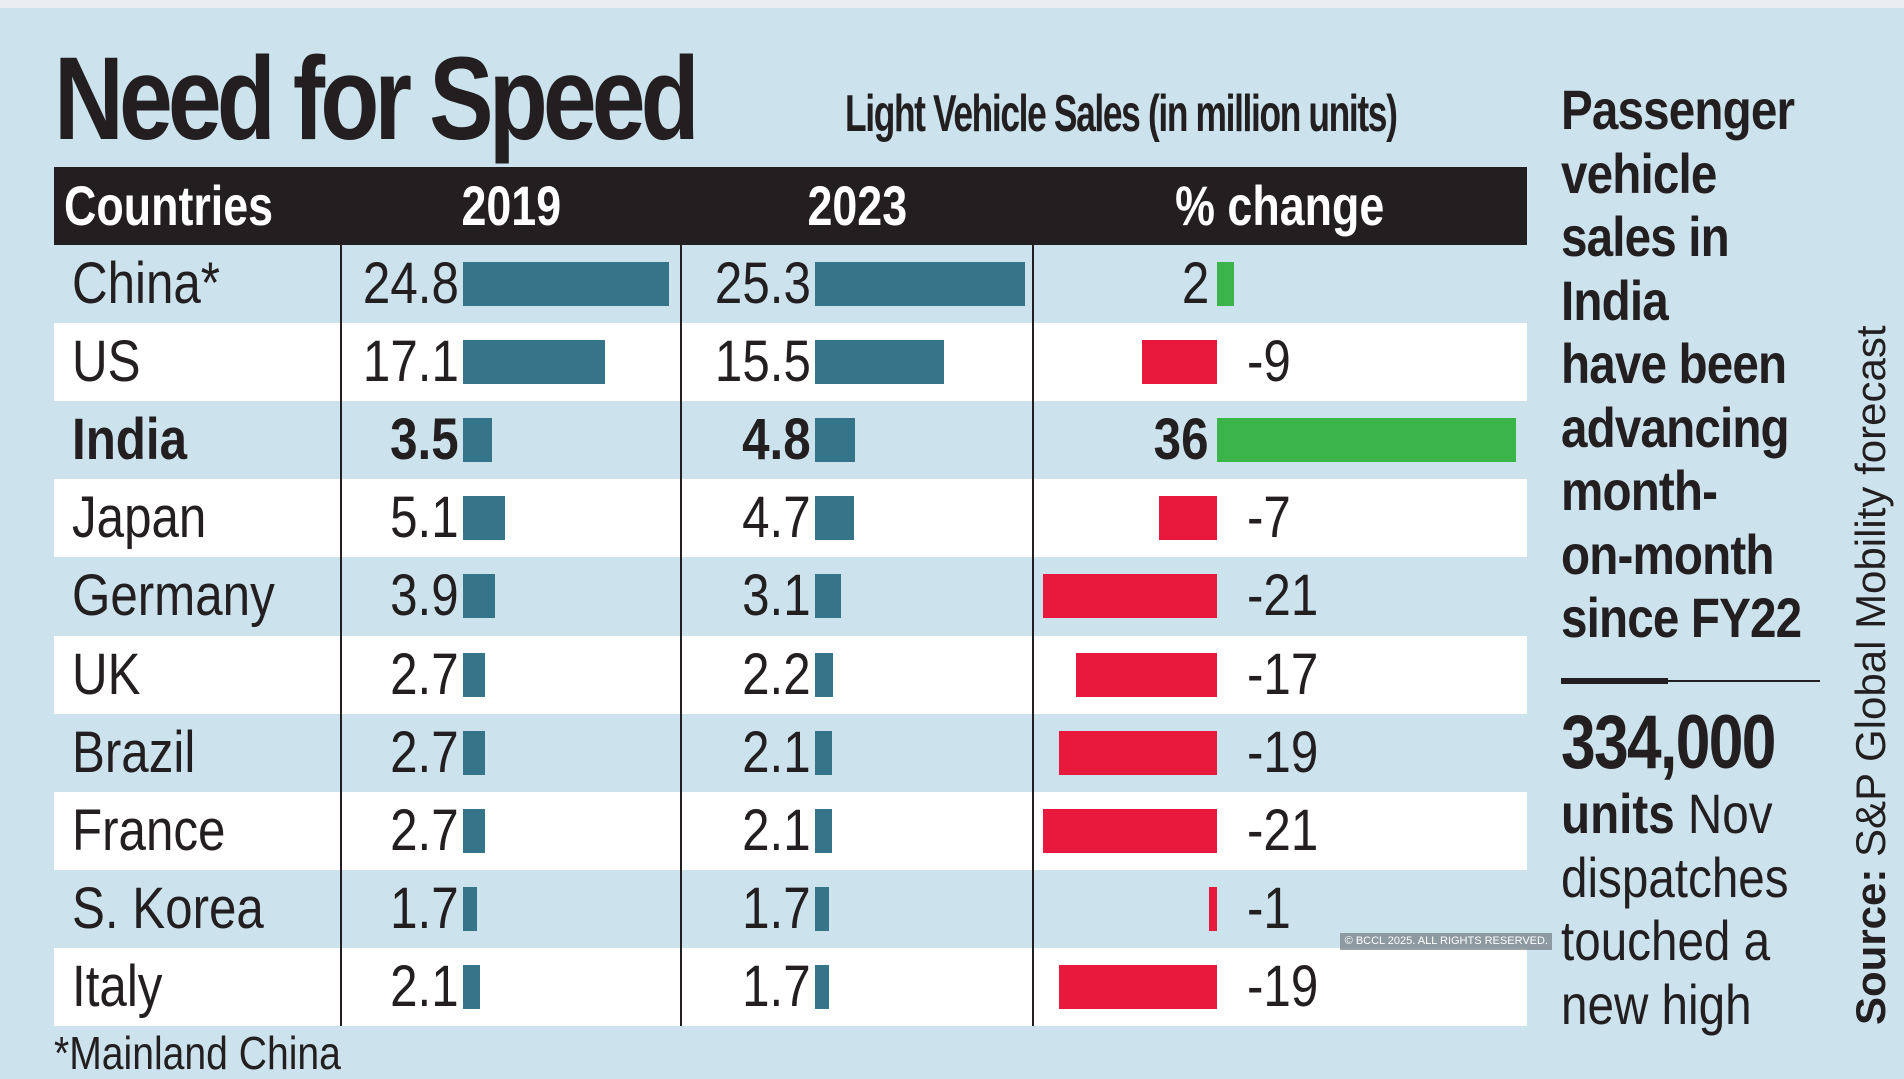 This screenshot has width=1904, height=1079. What do you see at coordinates (790, 753) in the screenshot?
I see `table-row: Brazil 2.7 2.1 -19` at bounding box center [790, 753].